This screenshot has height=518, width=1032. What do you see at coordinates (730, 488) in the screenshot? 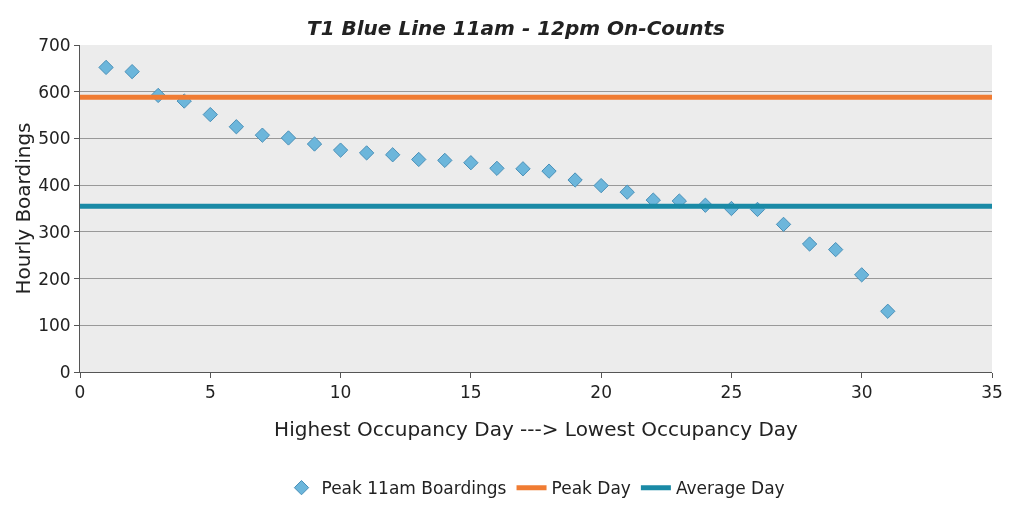
I see `legend-label: Average Day` at bounding box center [730, 488].